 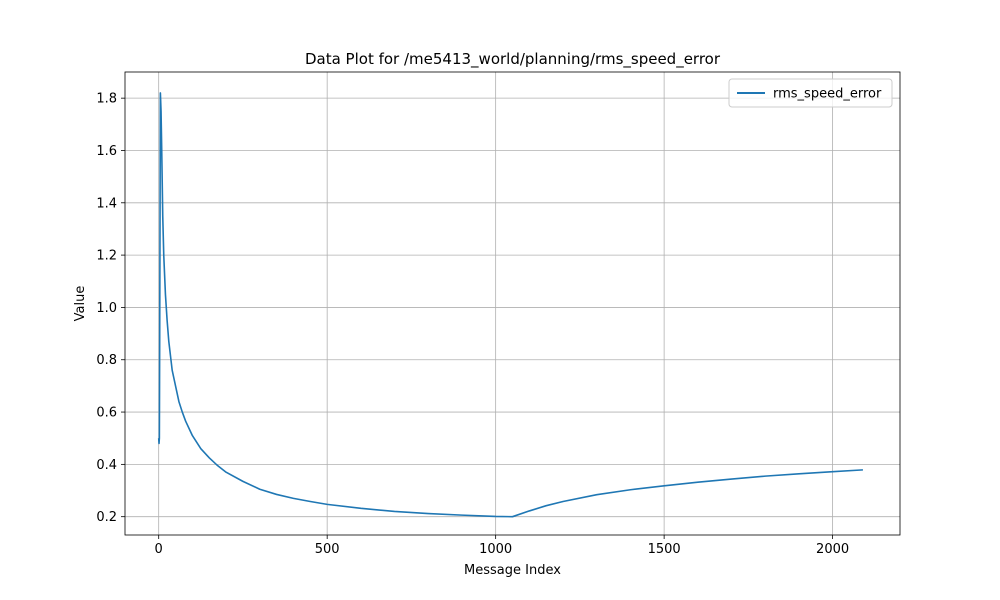 What do you see at coordinates (832, 549) in the screenshot?
I see `x-tick-label-4: 2000` at bounding box center [832, 549].